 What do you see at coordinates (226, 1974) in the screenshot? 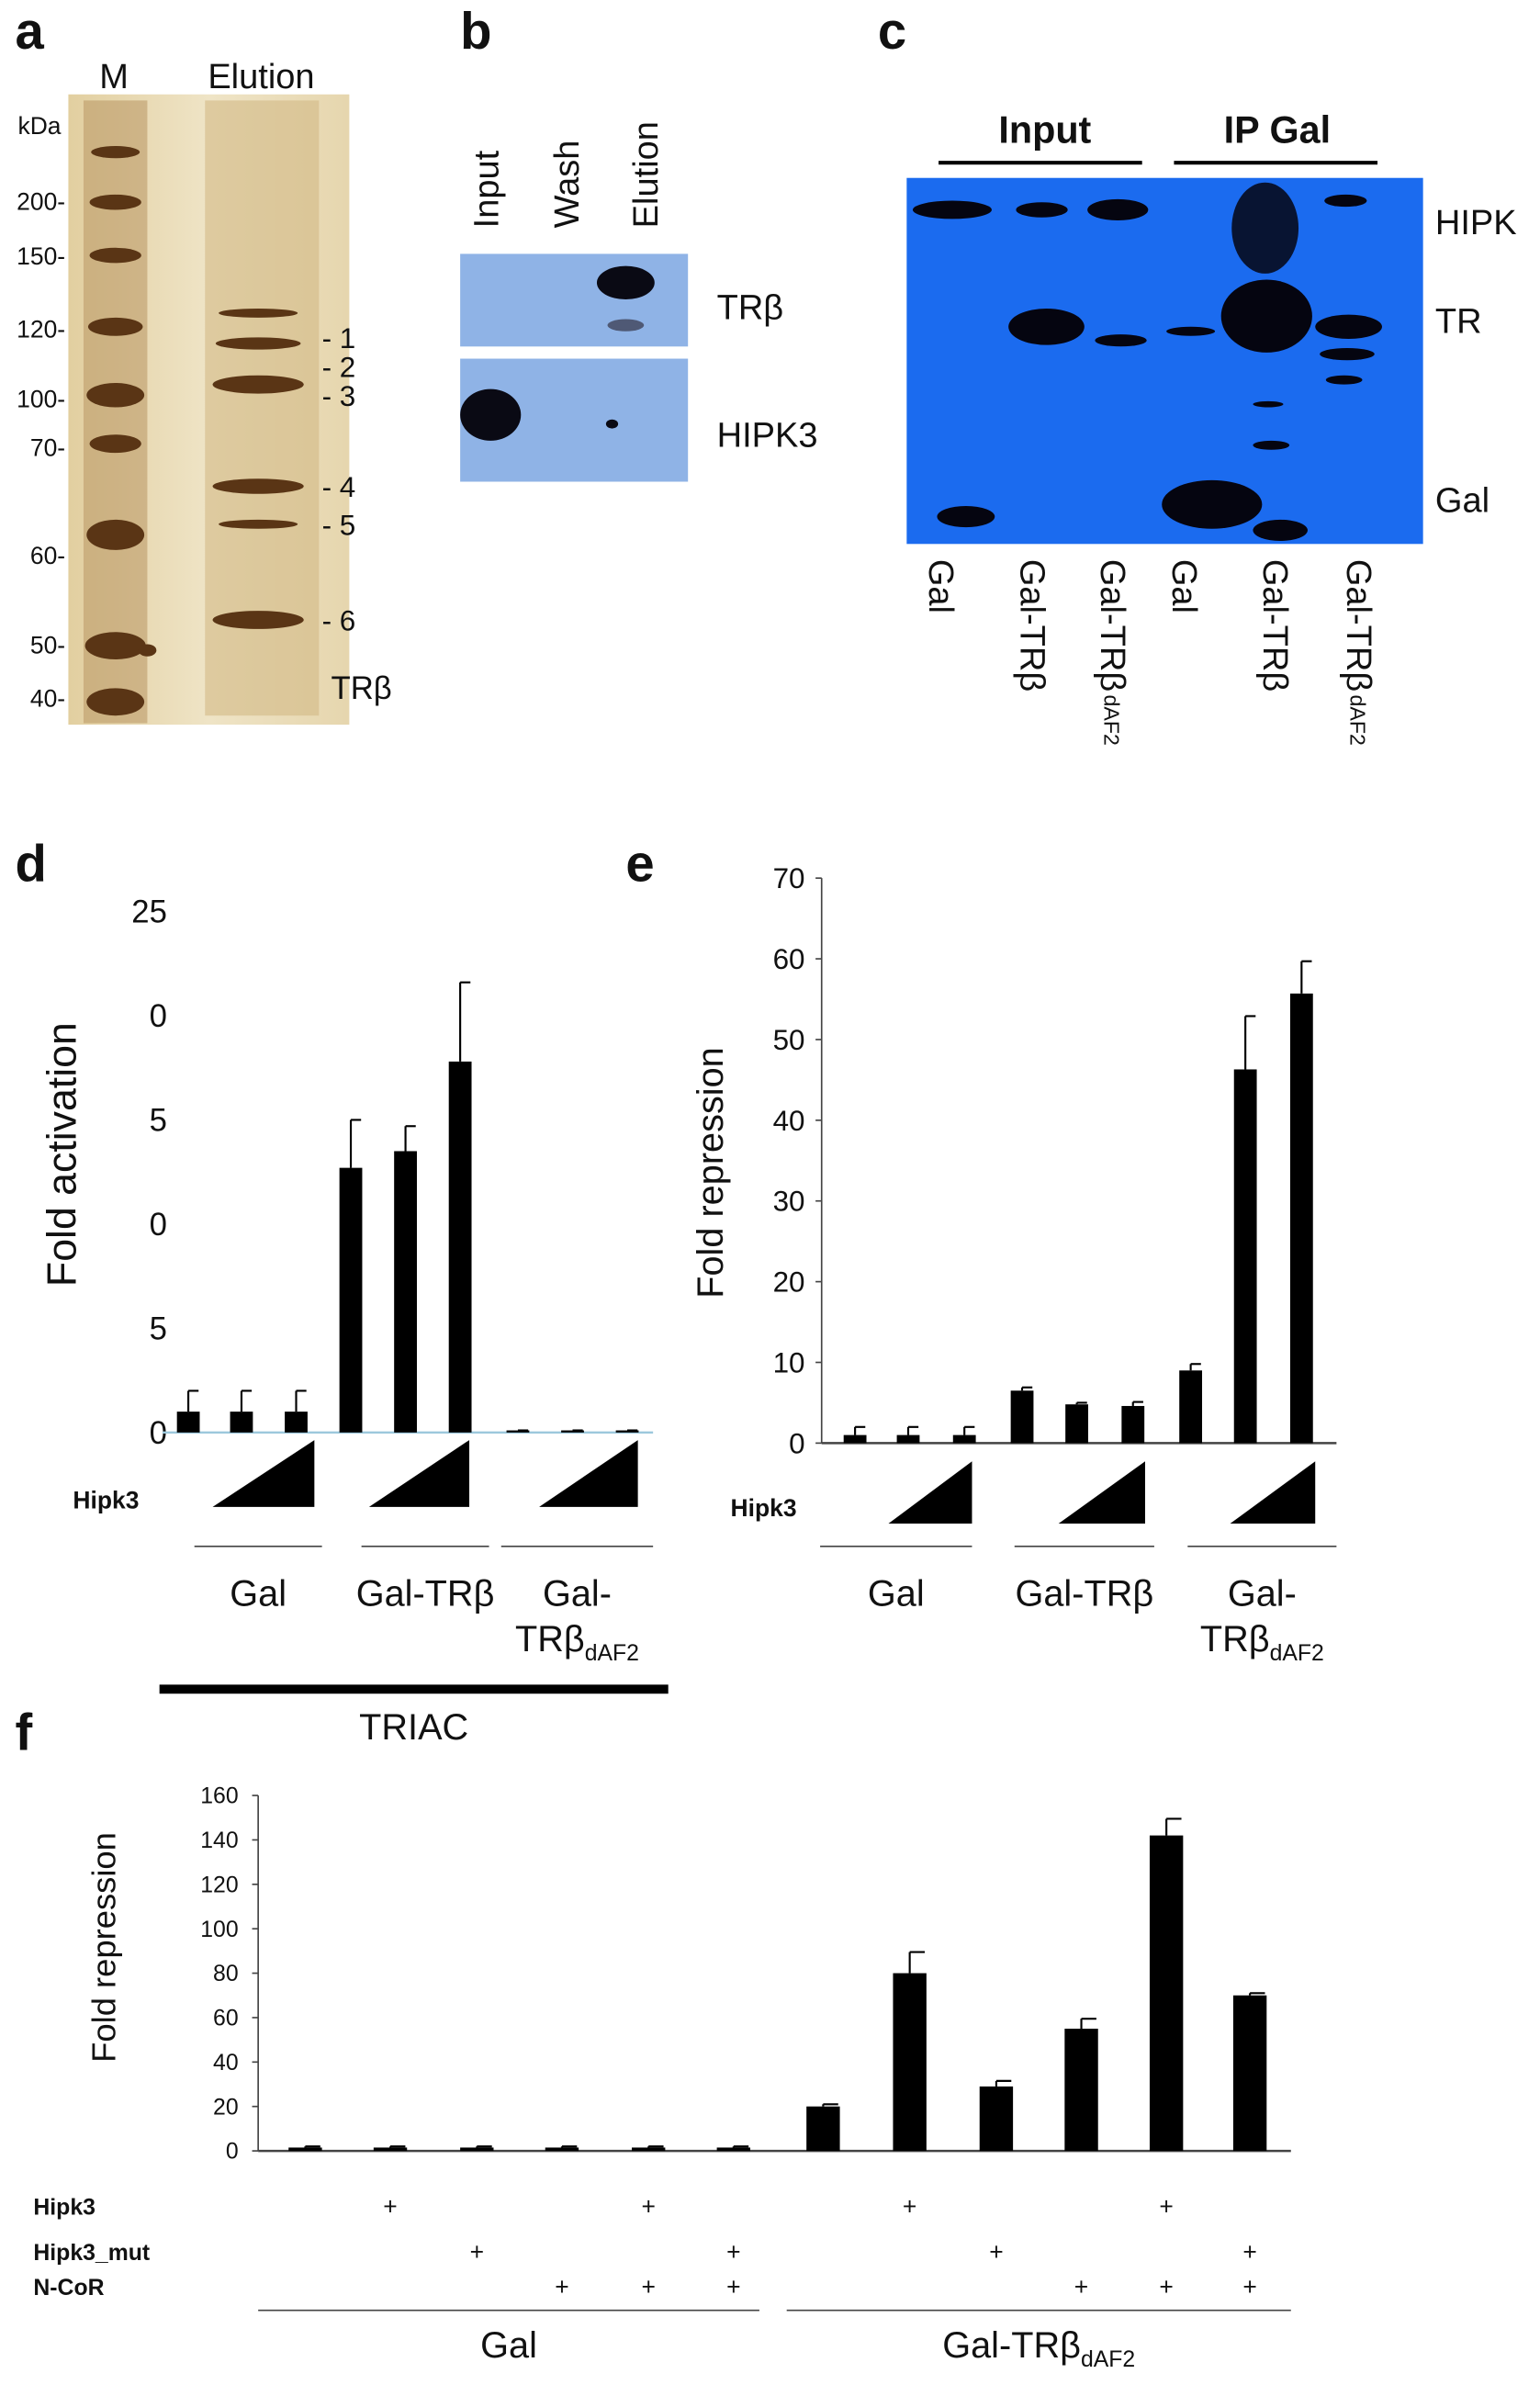
I see `y-tick-label: 80` at bounding box center [226, 1974].